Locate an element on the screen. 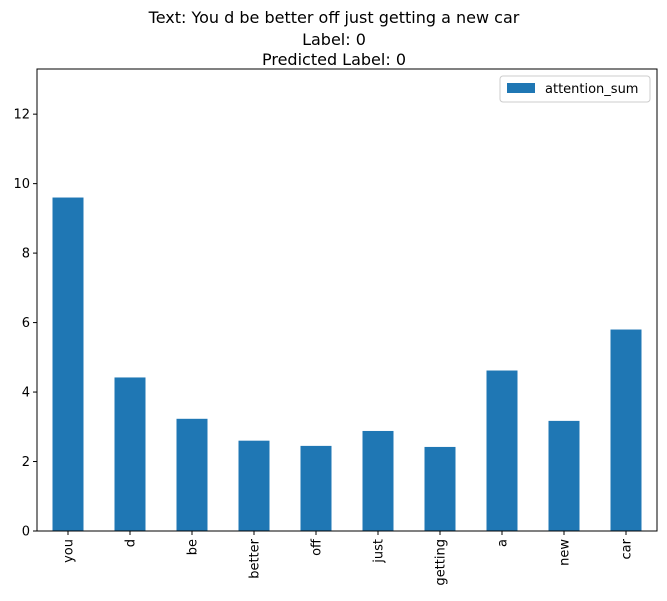 The width and height of the screenshot is (667, 601). legend-box is located at coordinates (575, 89).